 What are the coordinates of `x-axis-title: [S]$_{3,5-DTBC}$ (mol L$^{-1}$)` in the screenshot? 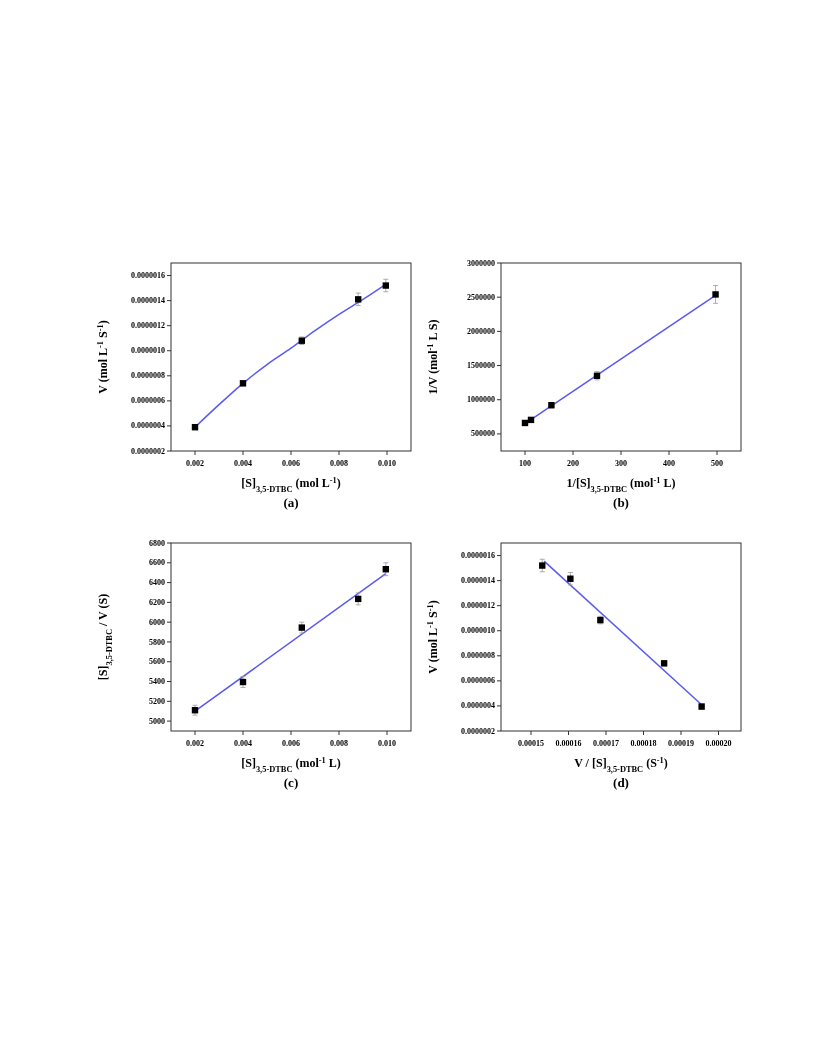 It's located at (291, 484).